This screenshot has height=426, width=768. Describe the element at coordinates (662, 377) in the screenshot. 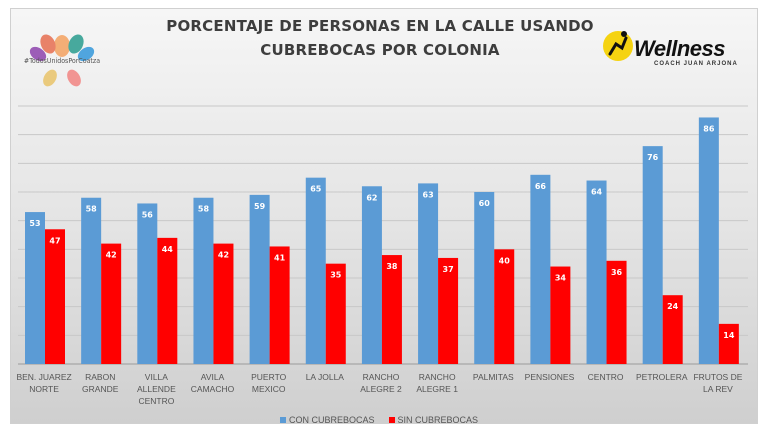

I see `category-label: PETROLERA` at that location.